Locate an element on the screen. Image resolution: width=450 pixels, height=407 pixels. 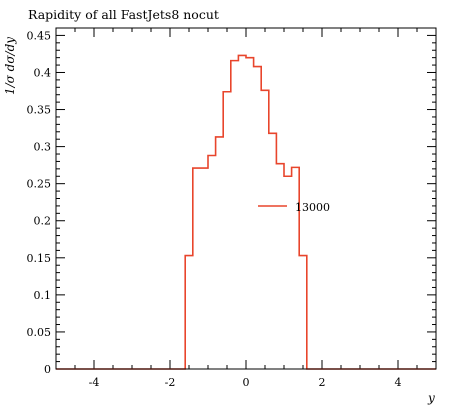
y-tick-label: 0.4 is located at coordinates (43, 72).